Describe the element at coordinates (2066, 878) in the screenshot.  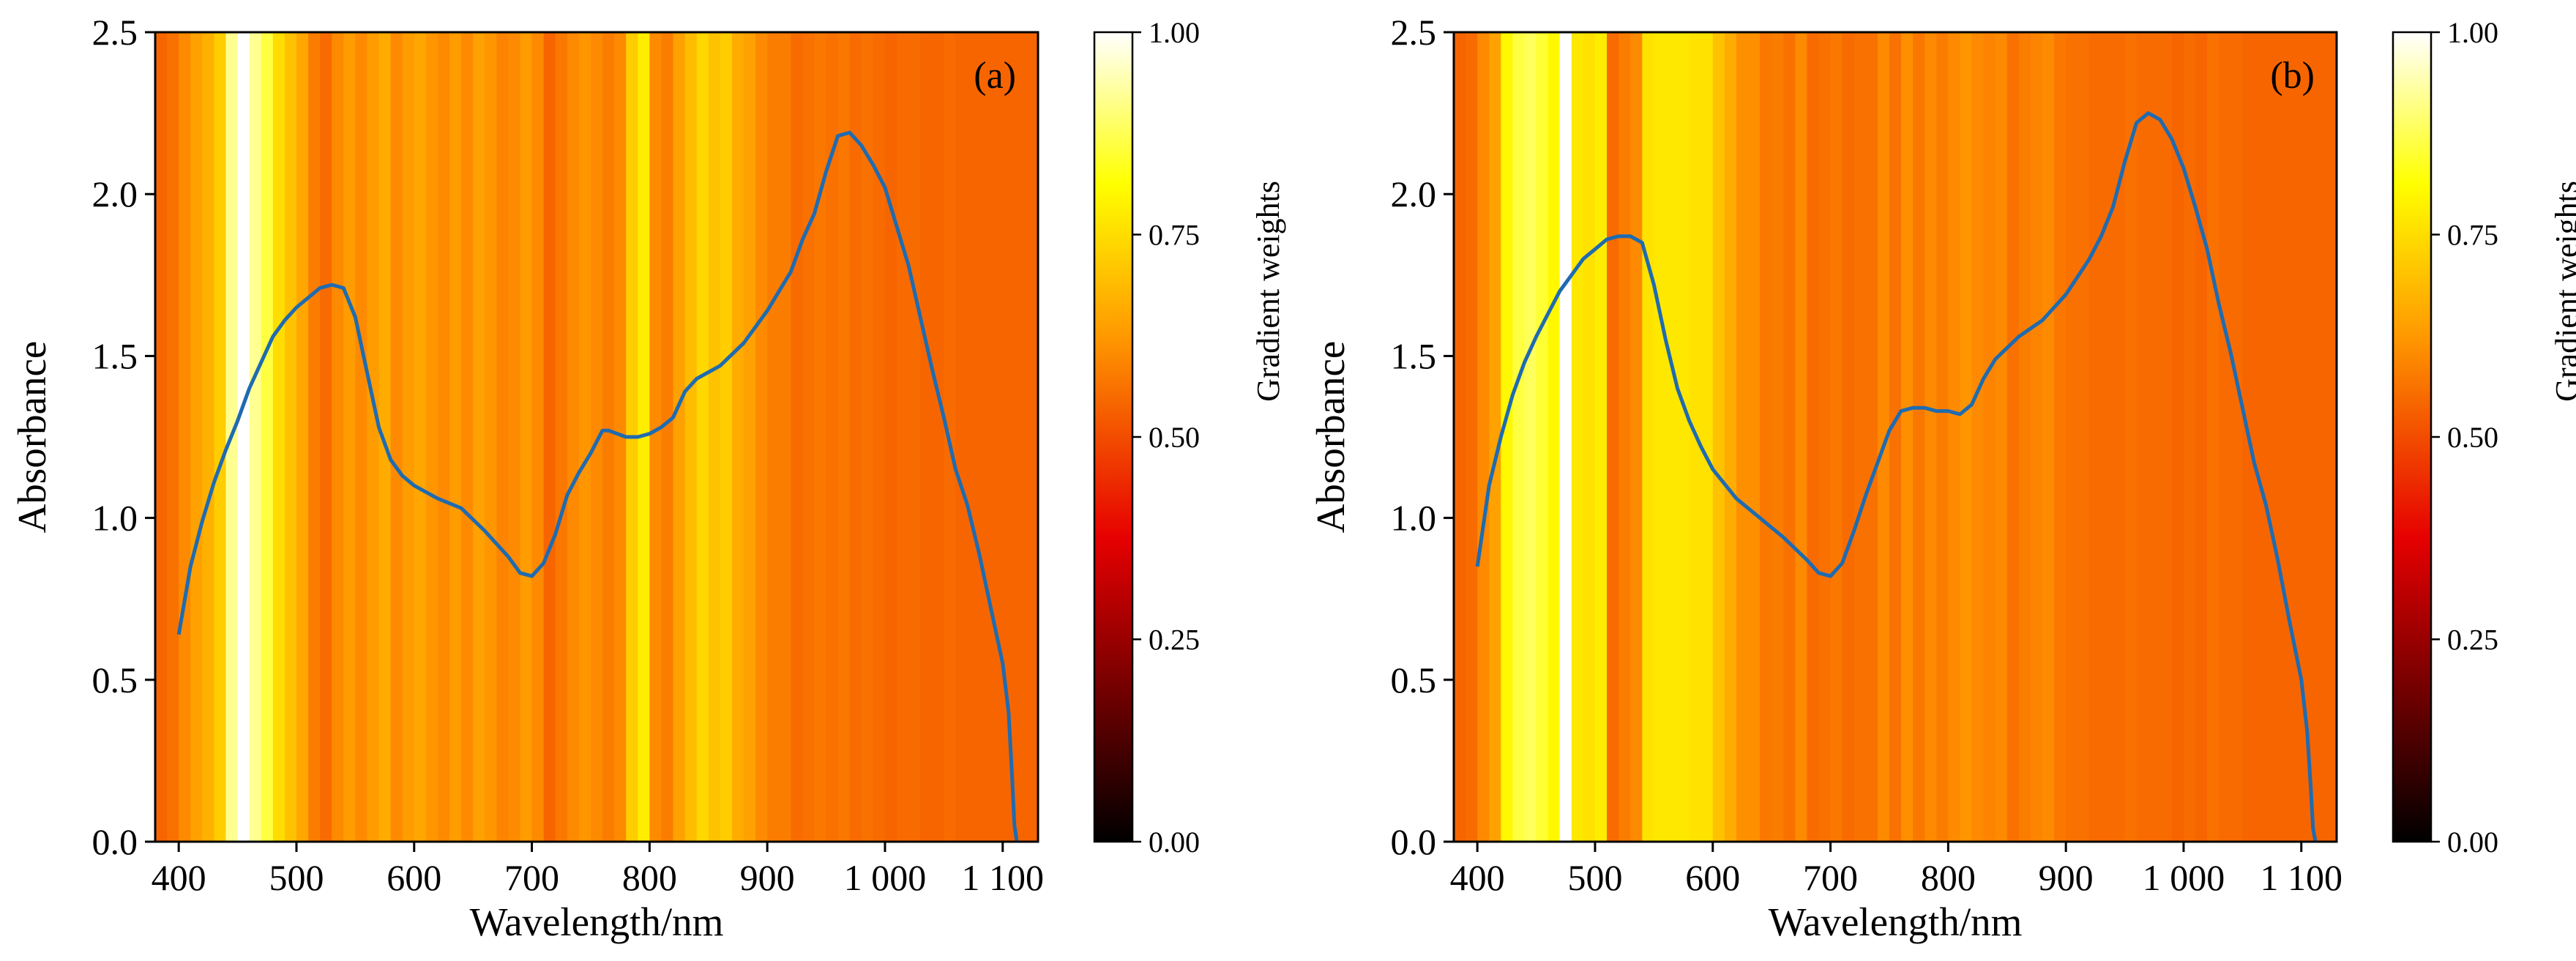
I see `x-tick-label: 900` at that location.